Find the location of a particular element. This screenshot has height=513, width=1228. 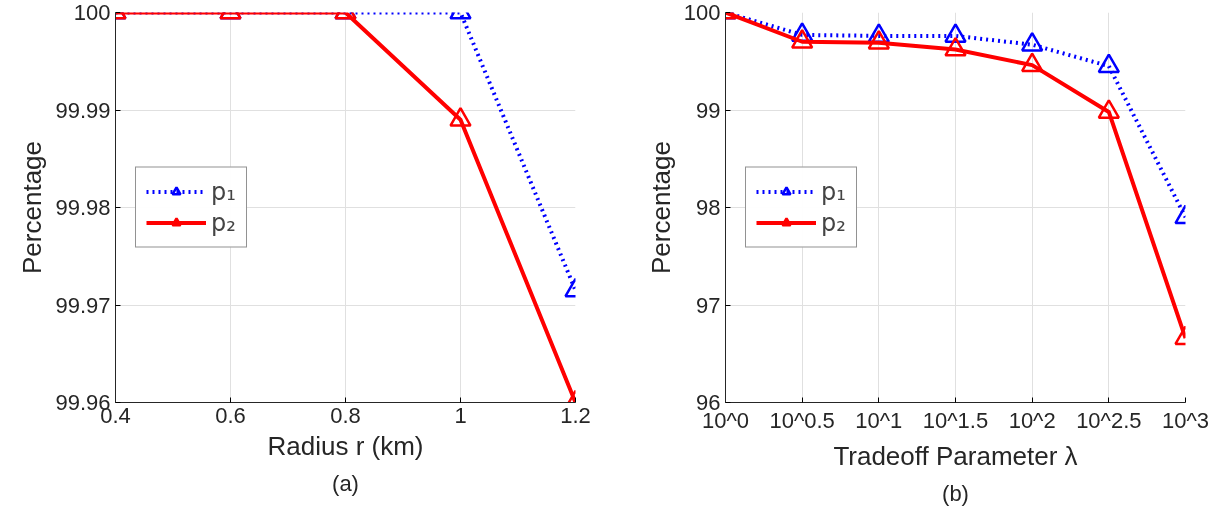

x-tick-label: 10^1 is located at coordinates (879, 420).